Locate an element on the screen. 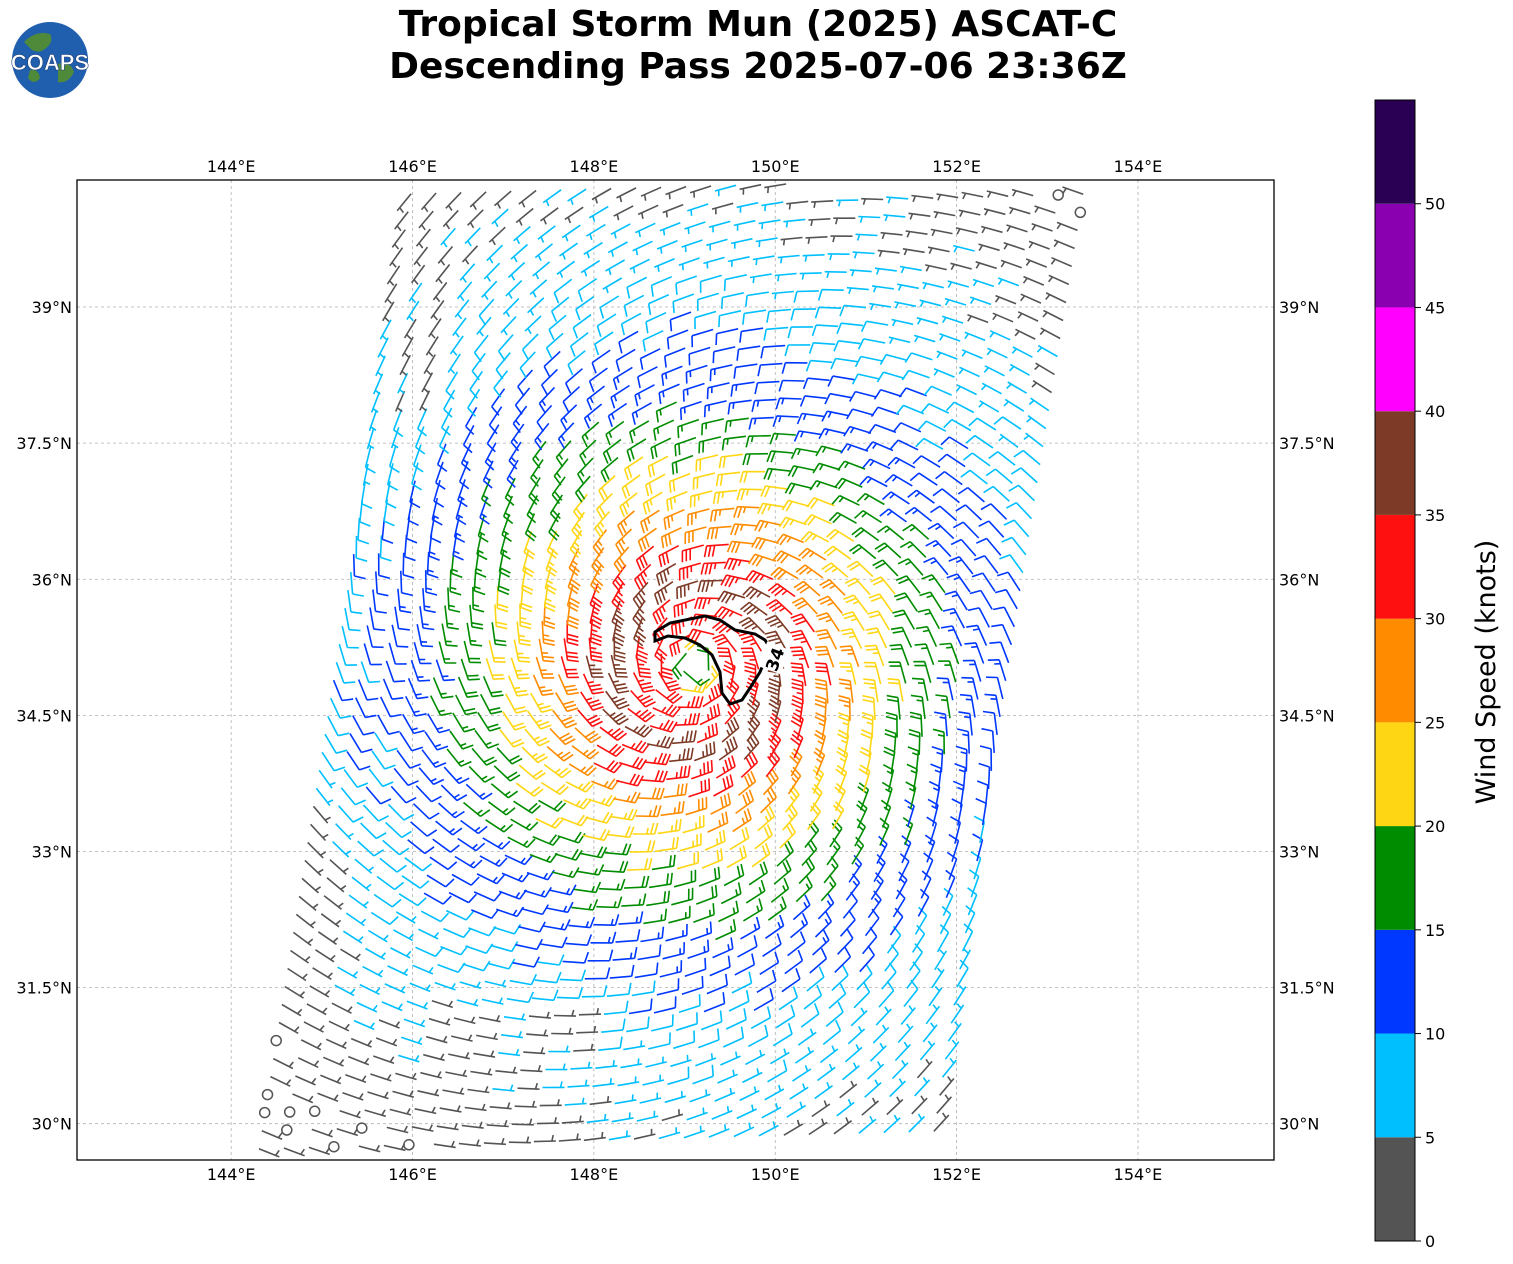 The width and height of the screenshot is (1513, 1264). colorbar-tick: 30 is located at coordinates (1435, 619).